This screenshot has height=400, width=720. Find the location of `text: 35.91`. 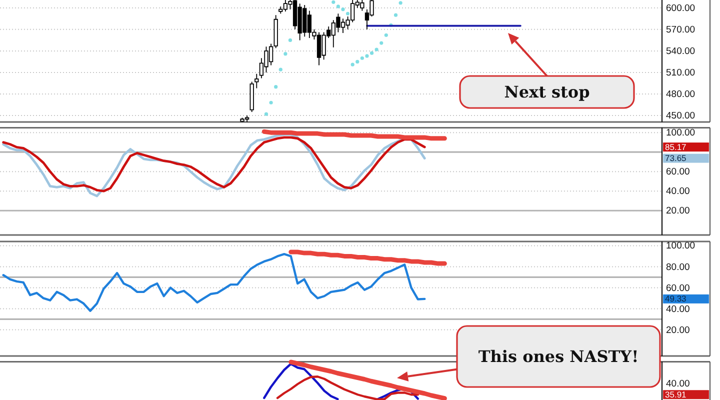

text: 35.91 is located at coordinates (676, 394).